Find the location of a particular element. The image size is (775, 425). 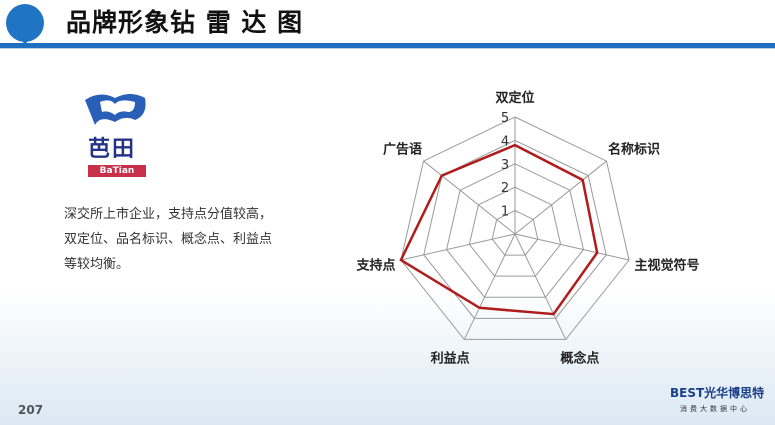

header-logo-icon is located at coordinates (25, 25).